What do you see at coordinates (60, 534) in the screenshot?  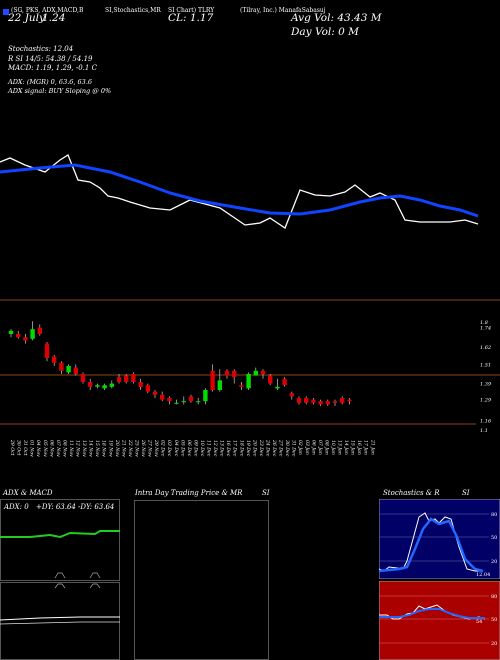 I see `adx-line` at bounding box center [60, 534].